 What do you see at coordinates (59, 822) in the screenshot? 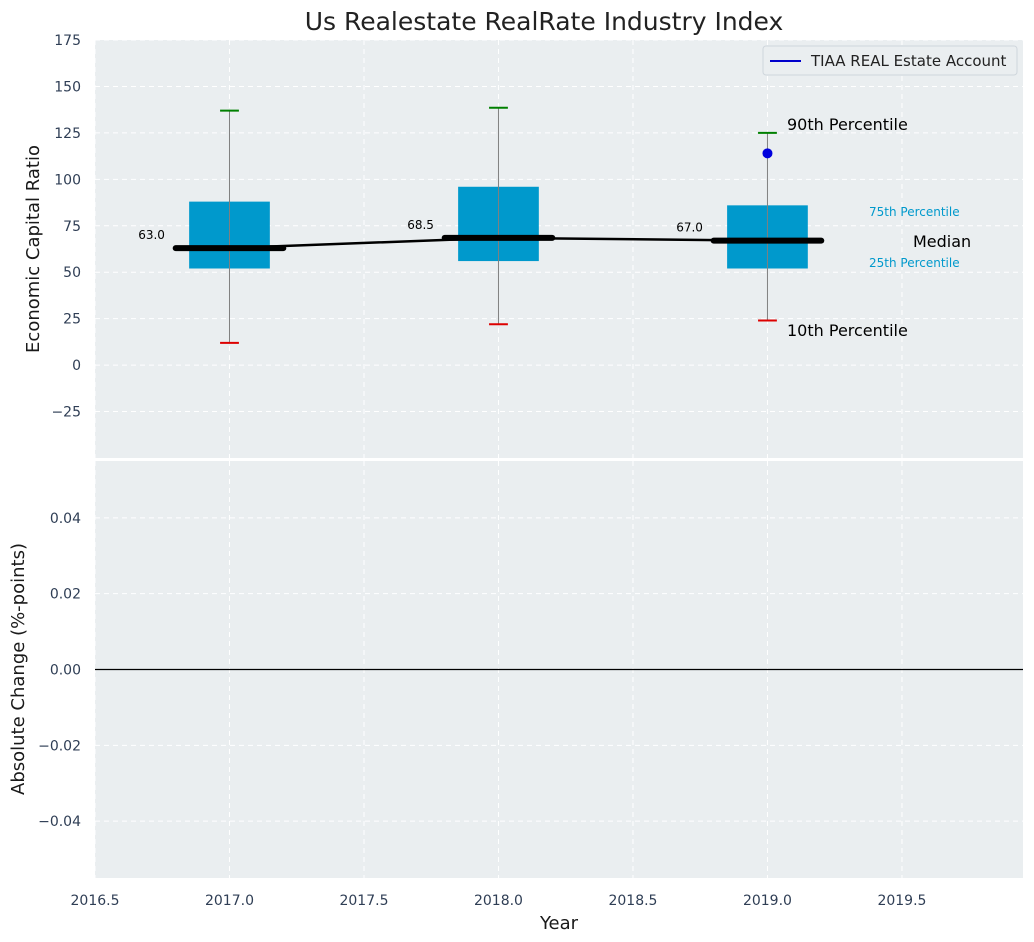
I see `bottom-y-tick-label: −0.04` at bounding box center [59, 822].